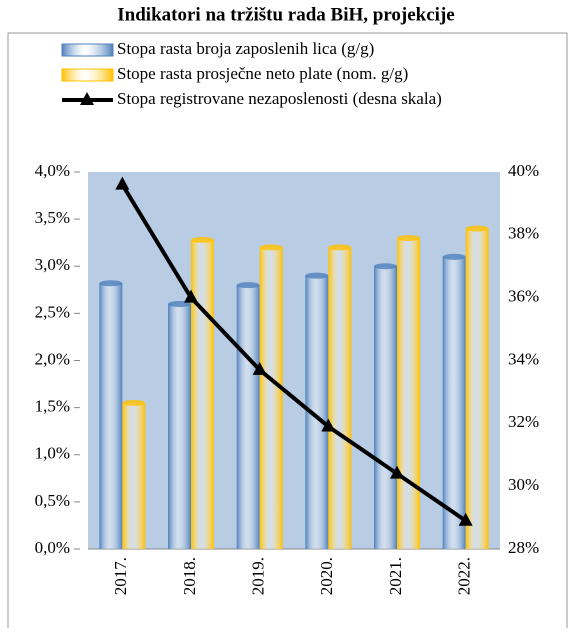  I want to click on y2-tick-label: 36%, so click(523, 296).